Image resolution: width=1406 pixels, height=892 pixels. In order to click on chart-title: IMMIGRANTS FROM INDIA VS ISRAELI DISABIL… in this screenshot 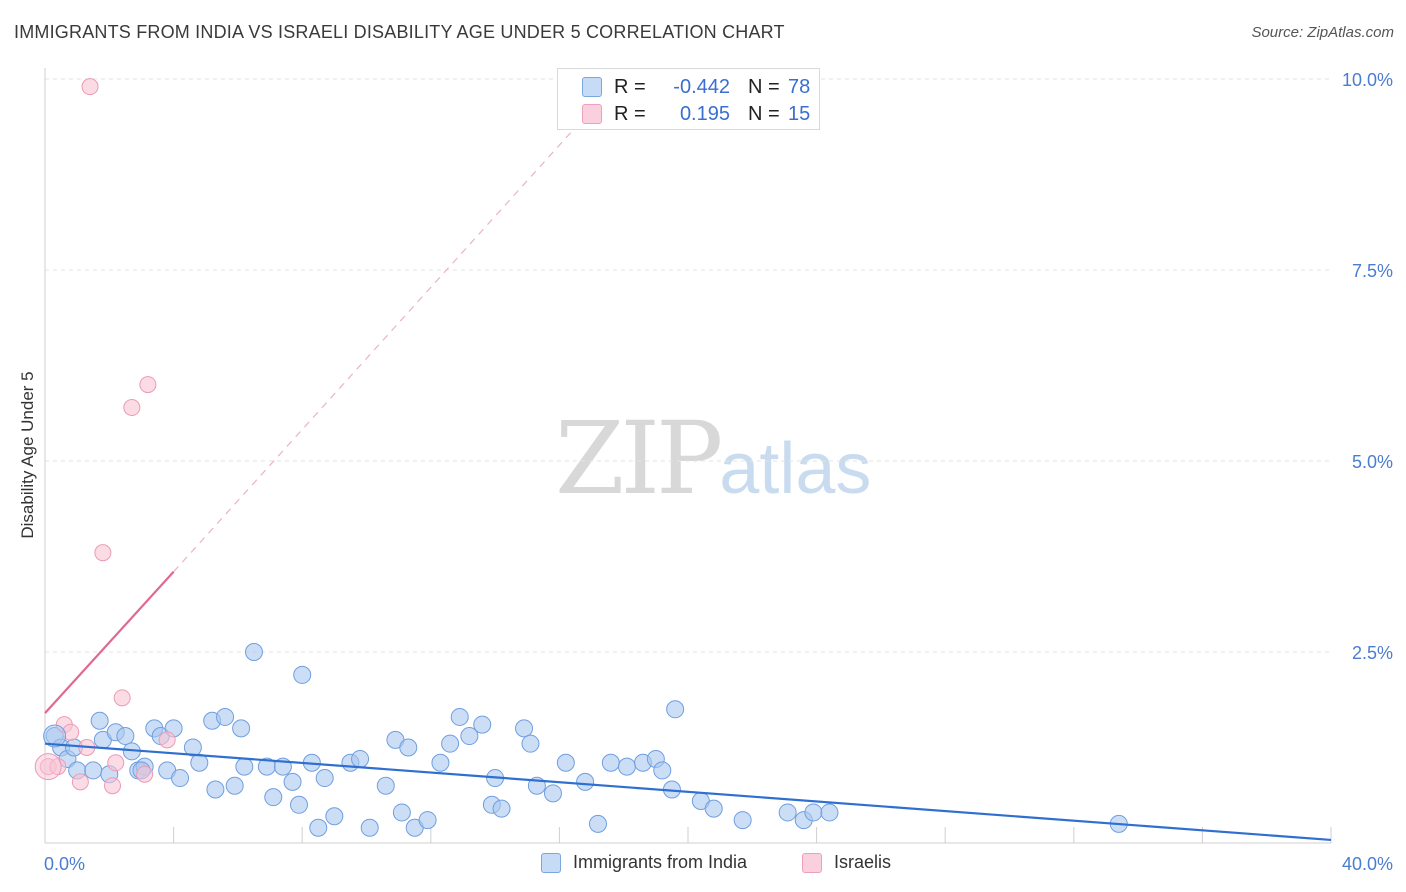, I will do `click(399, 32)`.